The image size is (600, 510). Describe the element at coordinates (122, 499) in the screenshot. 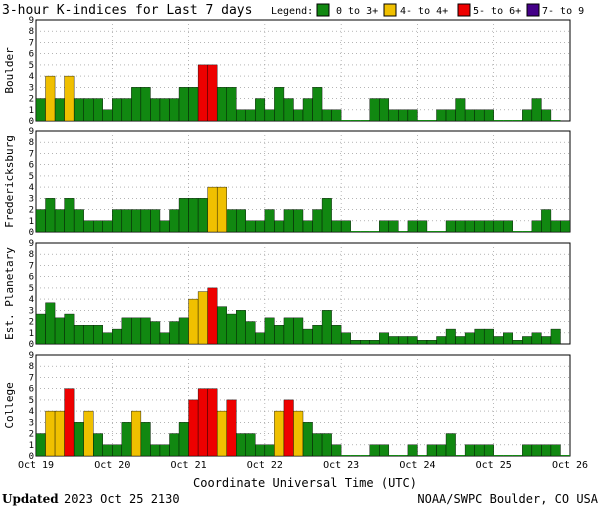

I see `footer-updated-value: 2023 Oct 25 2130` at that location.